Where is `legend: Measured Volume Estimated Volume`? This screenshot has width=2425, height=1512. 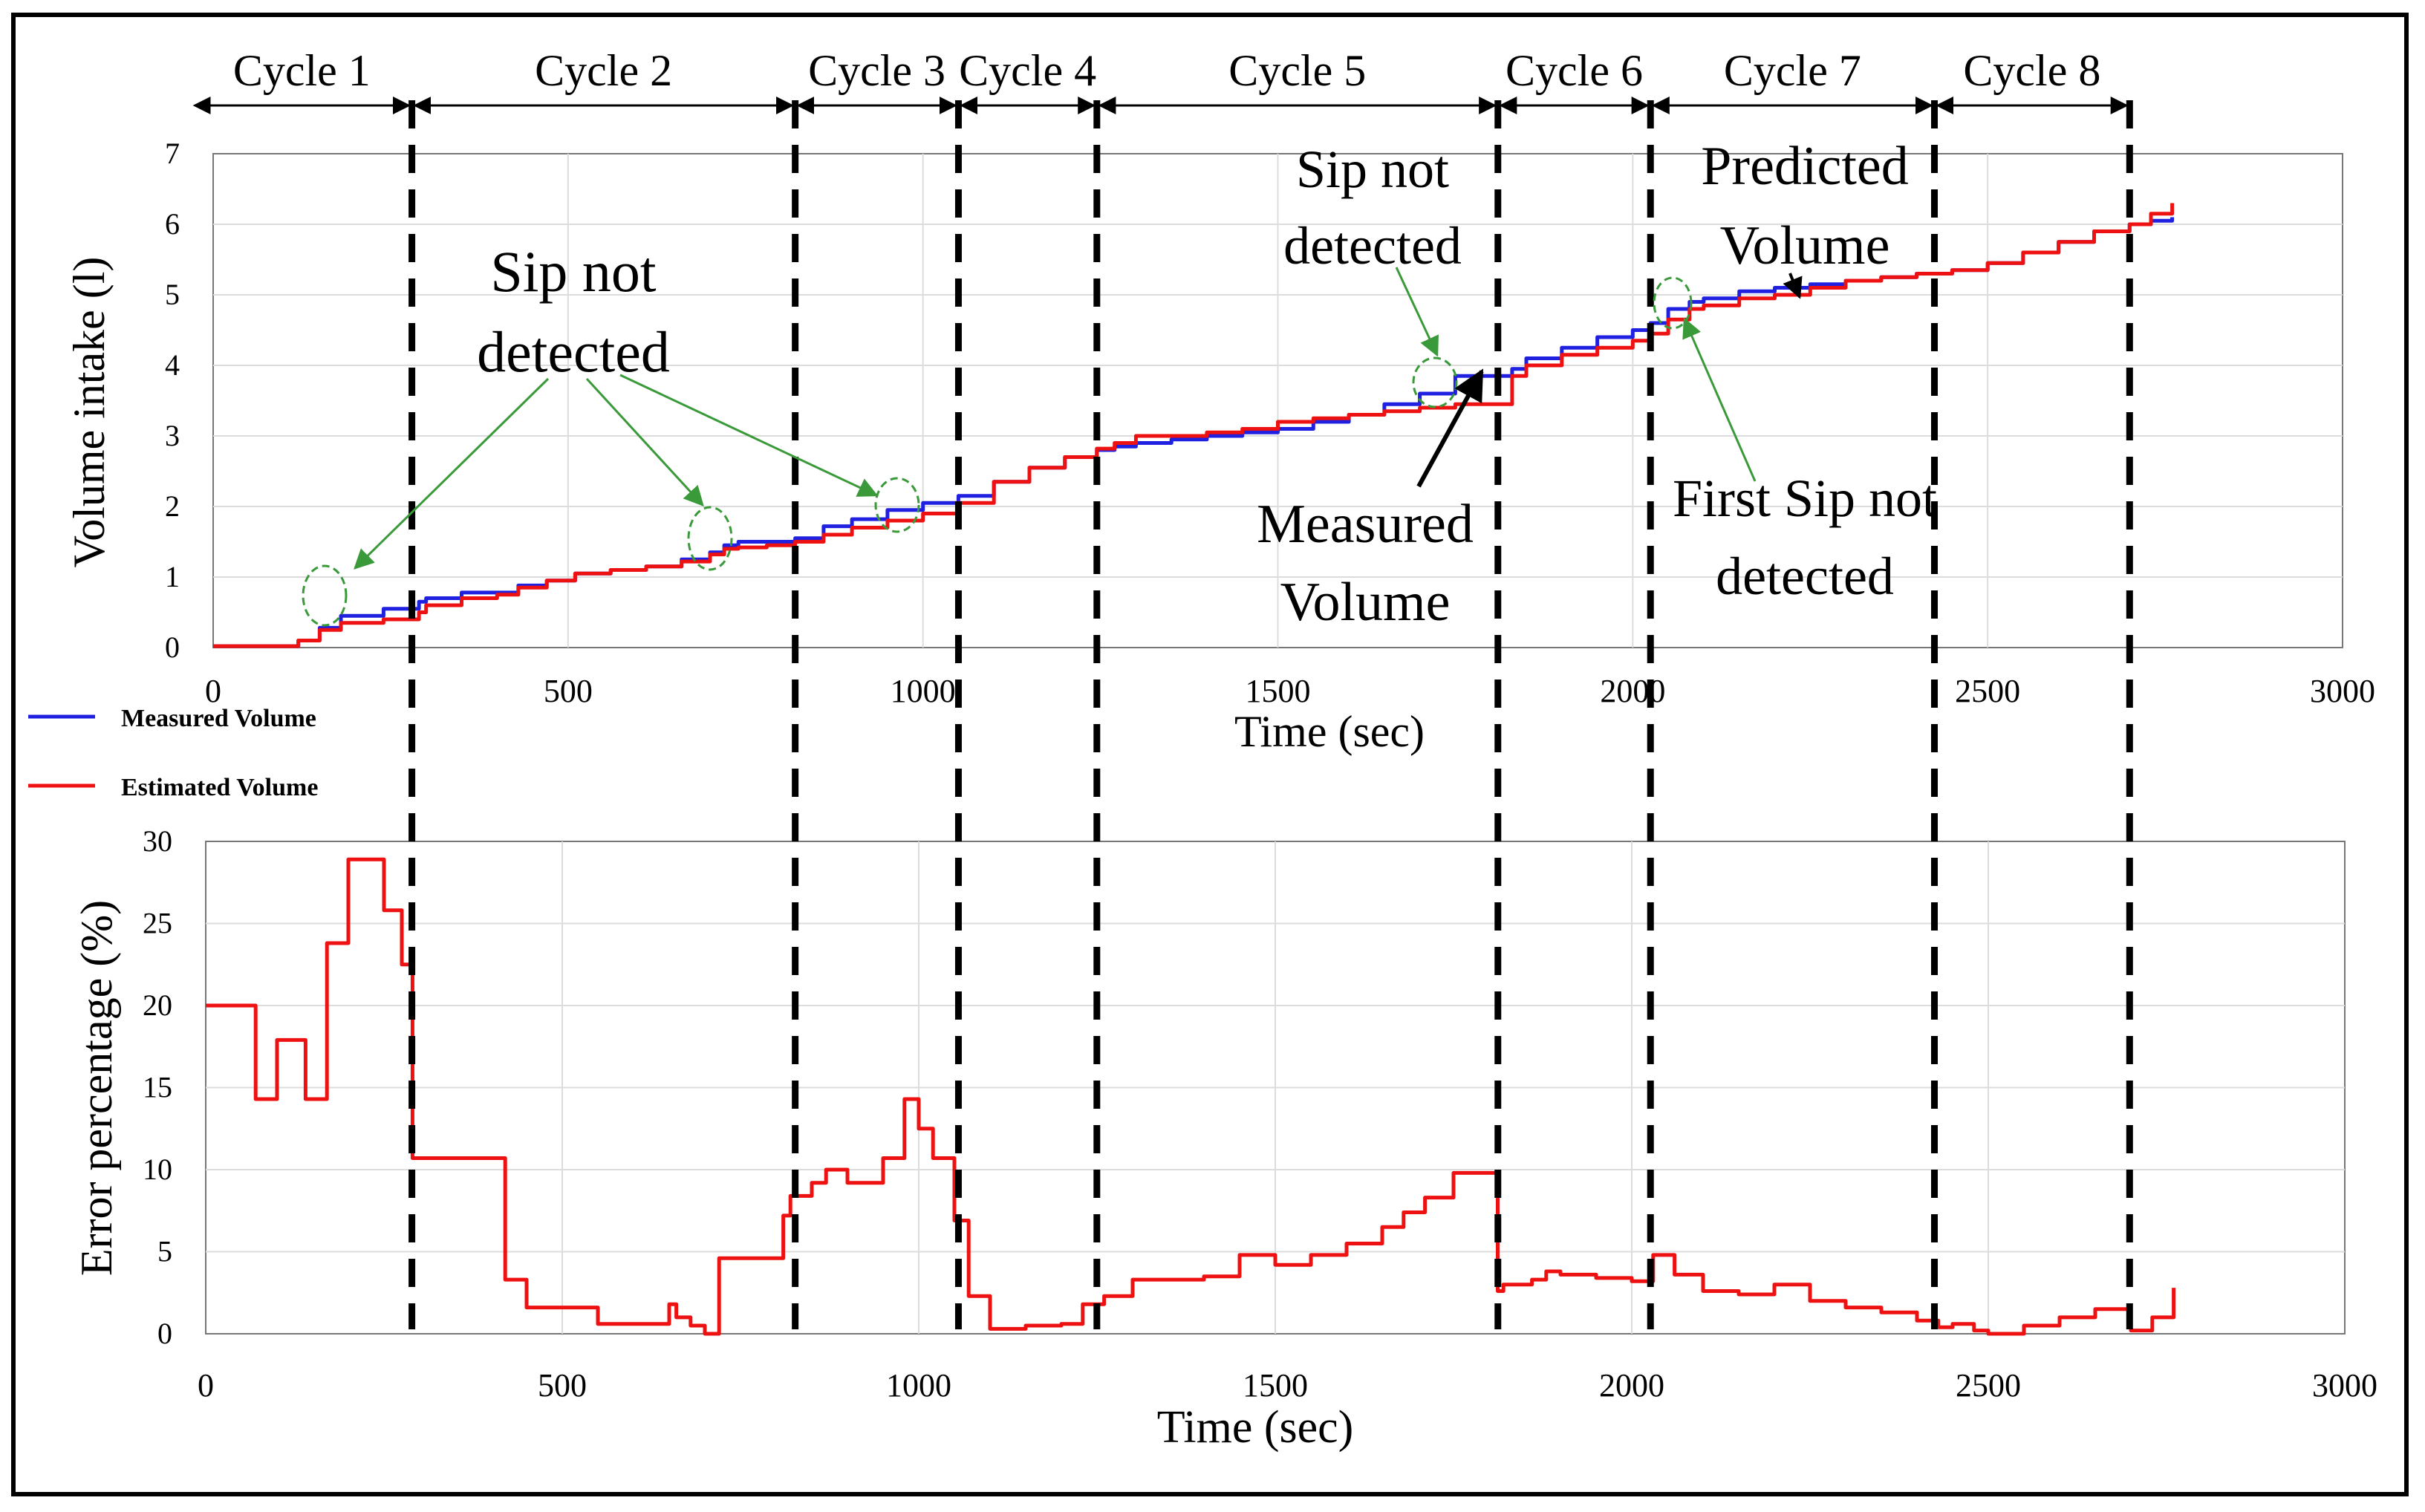
legend: Measured Volume Estimated Volume is located at coordinates (173, 753).